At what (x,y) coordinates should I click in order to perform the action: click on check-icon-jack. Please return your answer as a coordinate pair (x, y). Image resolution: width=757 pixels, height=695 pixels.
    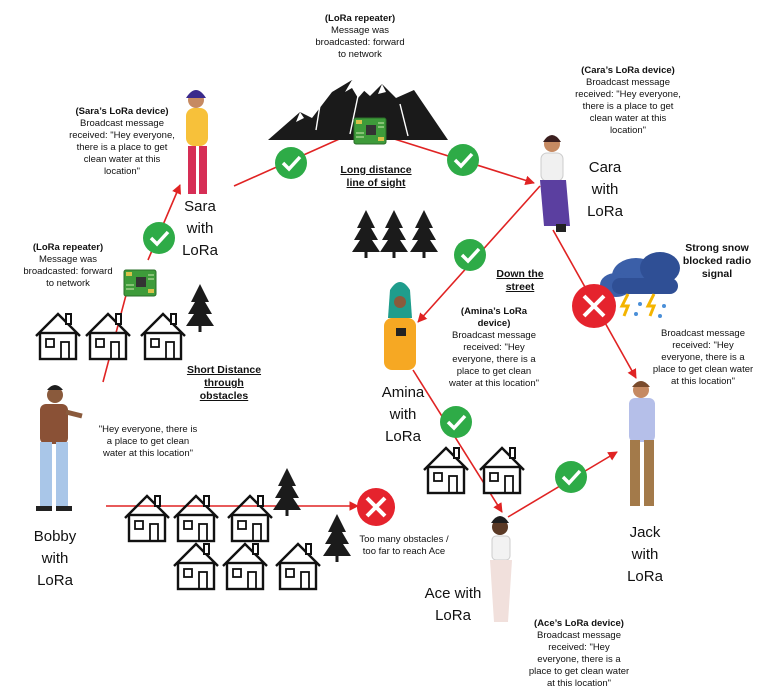
    Looking at the image, I should click on (571, 477).